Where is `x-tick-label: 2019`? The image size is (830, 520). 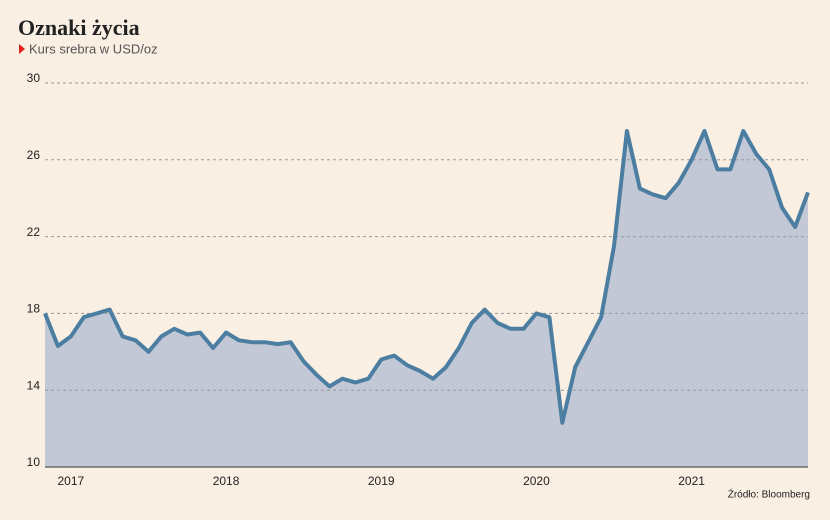 x-tick-label: 2019 is located at coordinates (381, 481).